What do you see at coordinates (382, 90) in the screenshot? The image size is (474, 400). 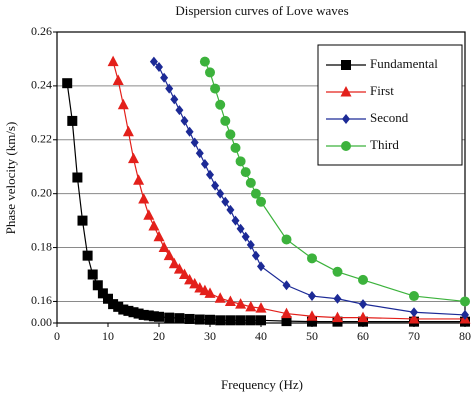 I see `legend-label: First` at bounding box center [382, 90].